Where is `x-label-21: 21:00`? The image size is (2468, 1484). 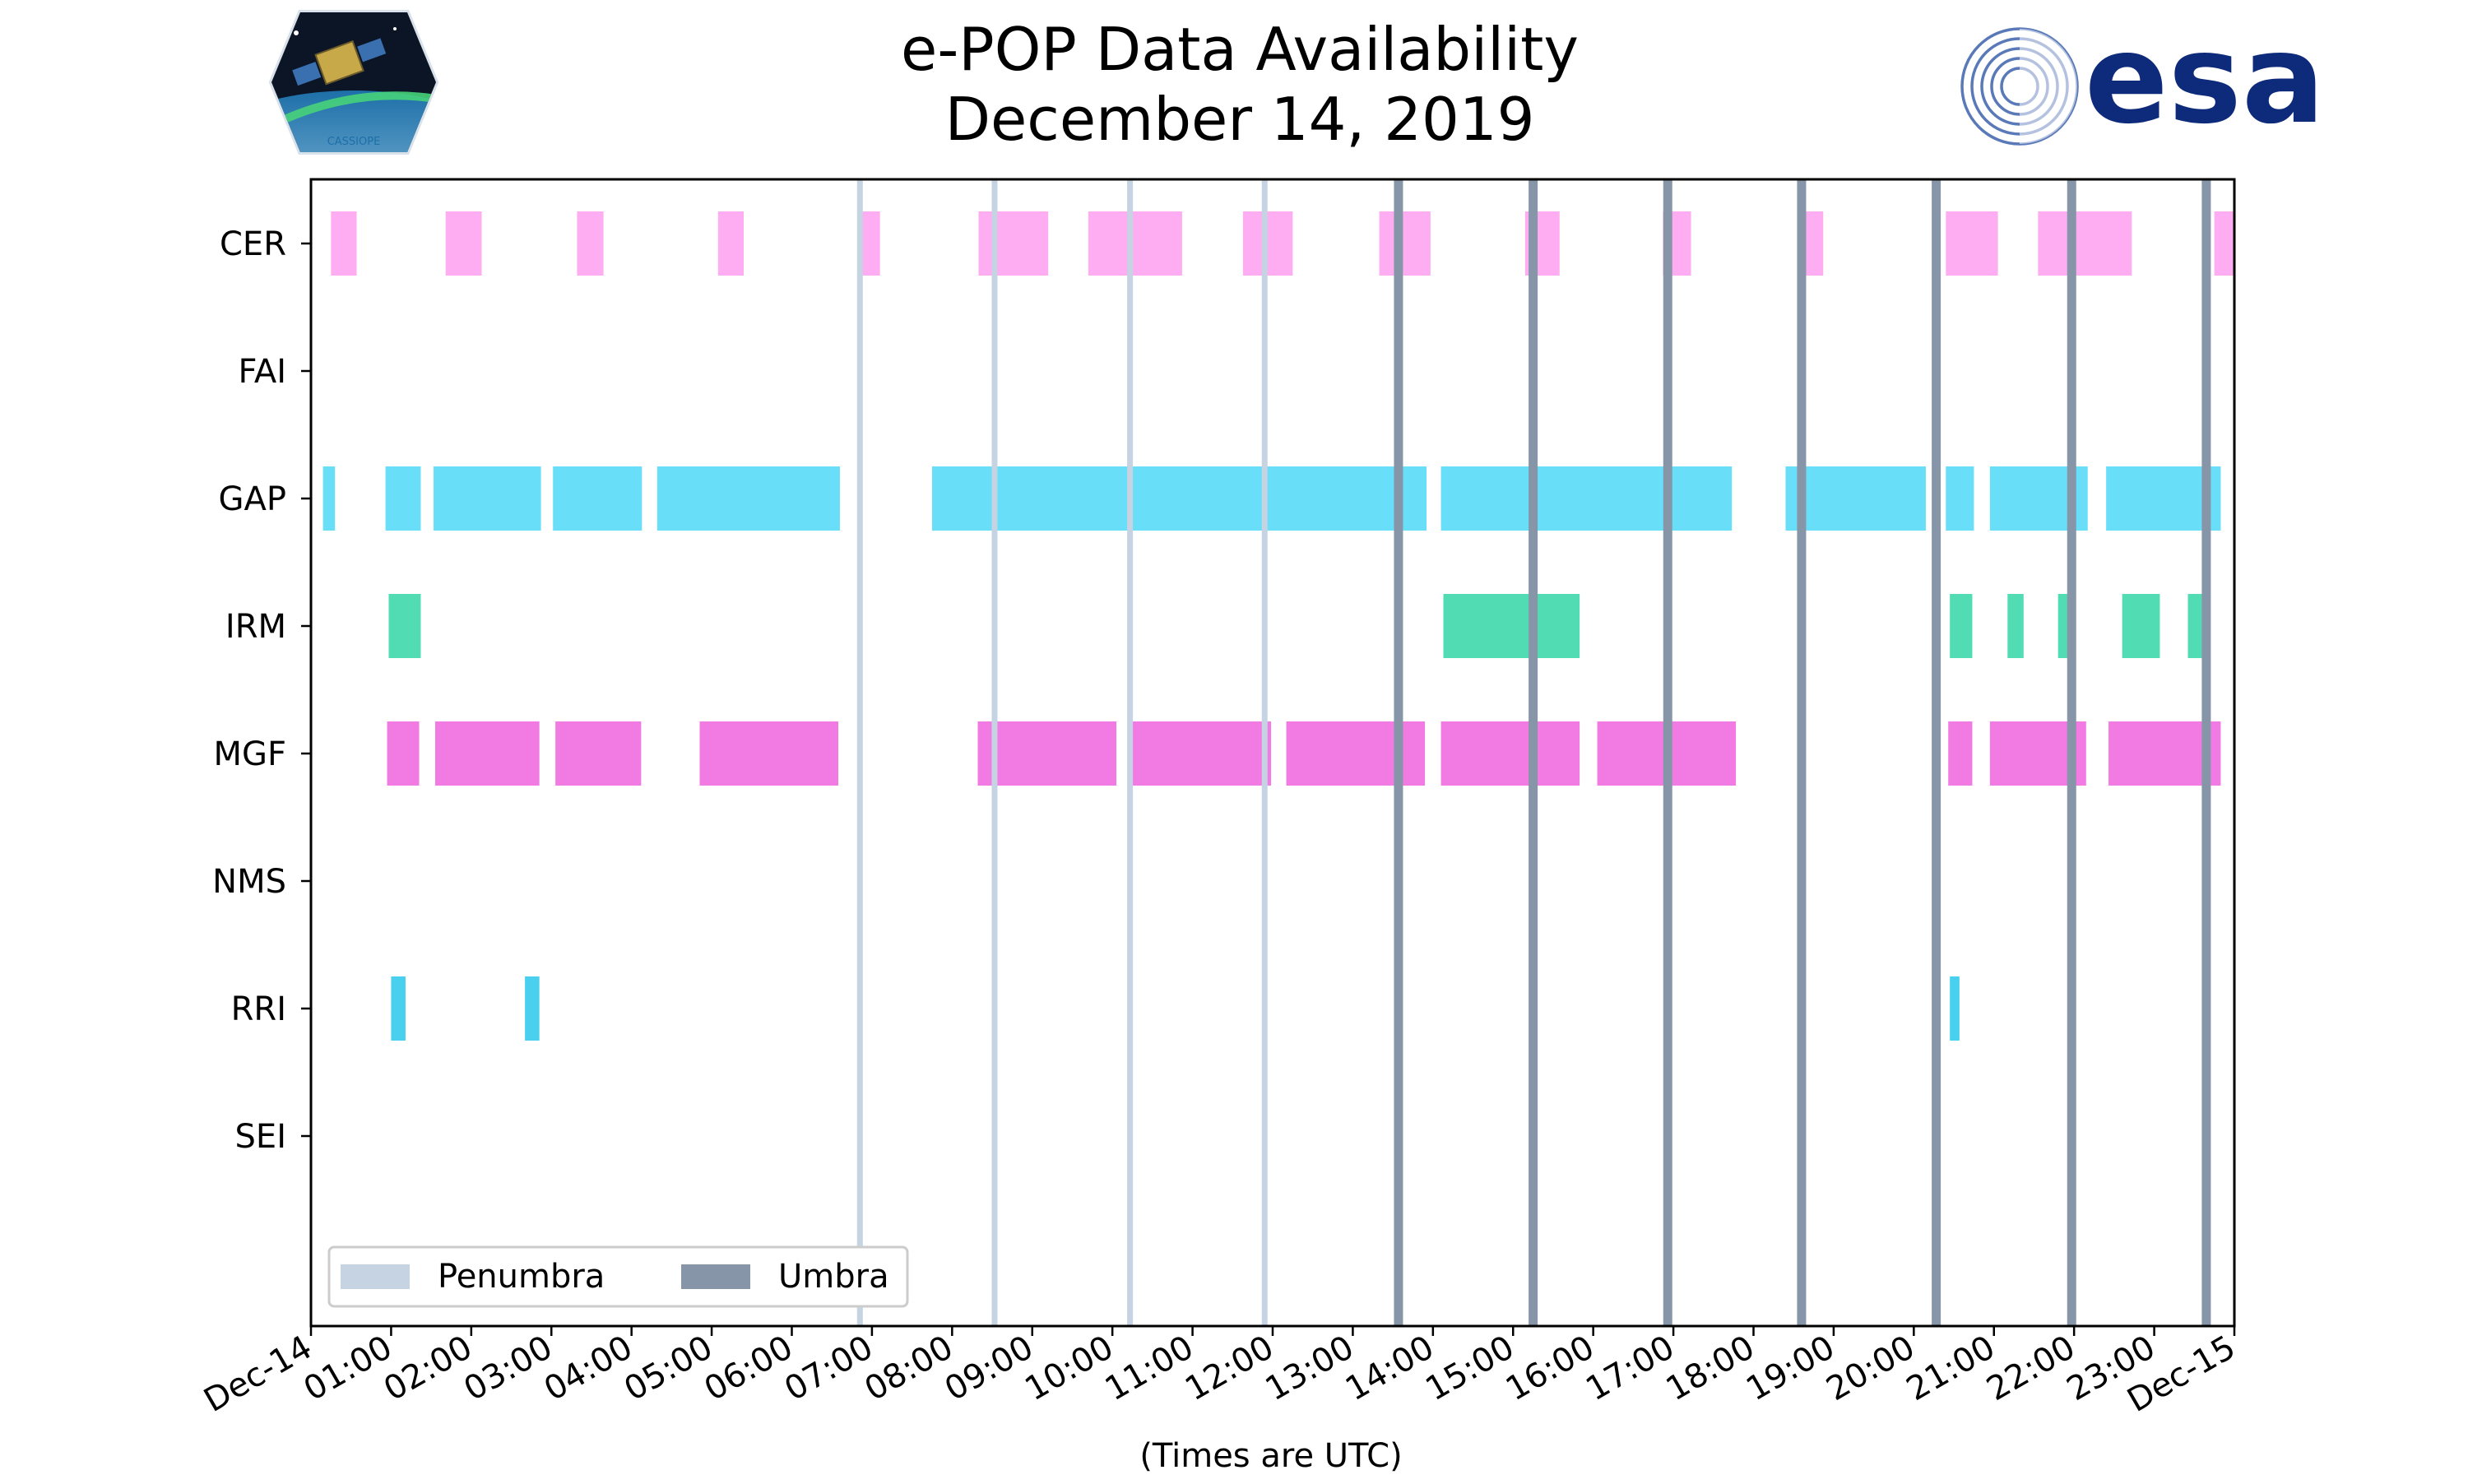 x-label-21: 21:00 is located at coordinates (1951, 1368).